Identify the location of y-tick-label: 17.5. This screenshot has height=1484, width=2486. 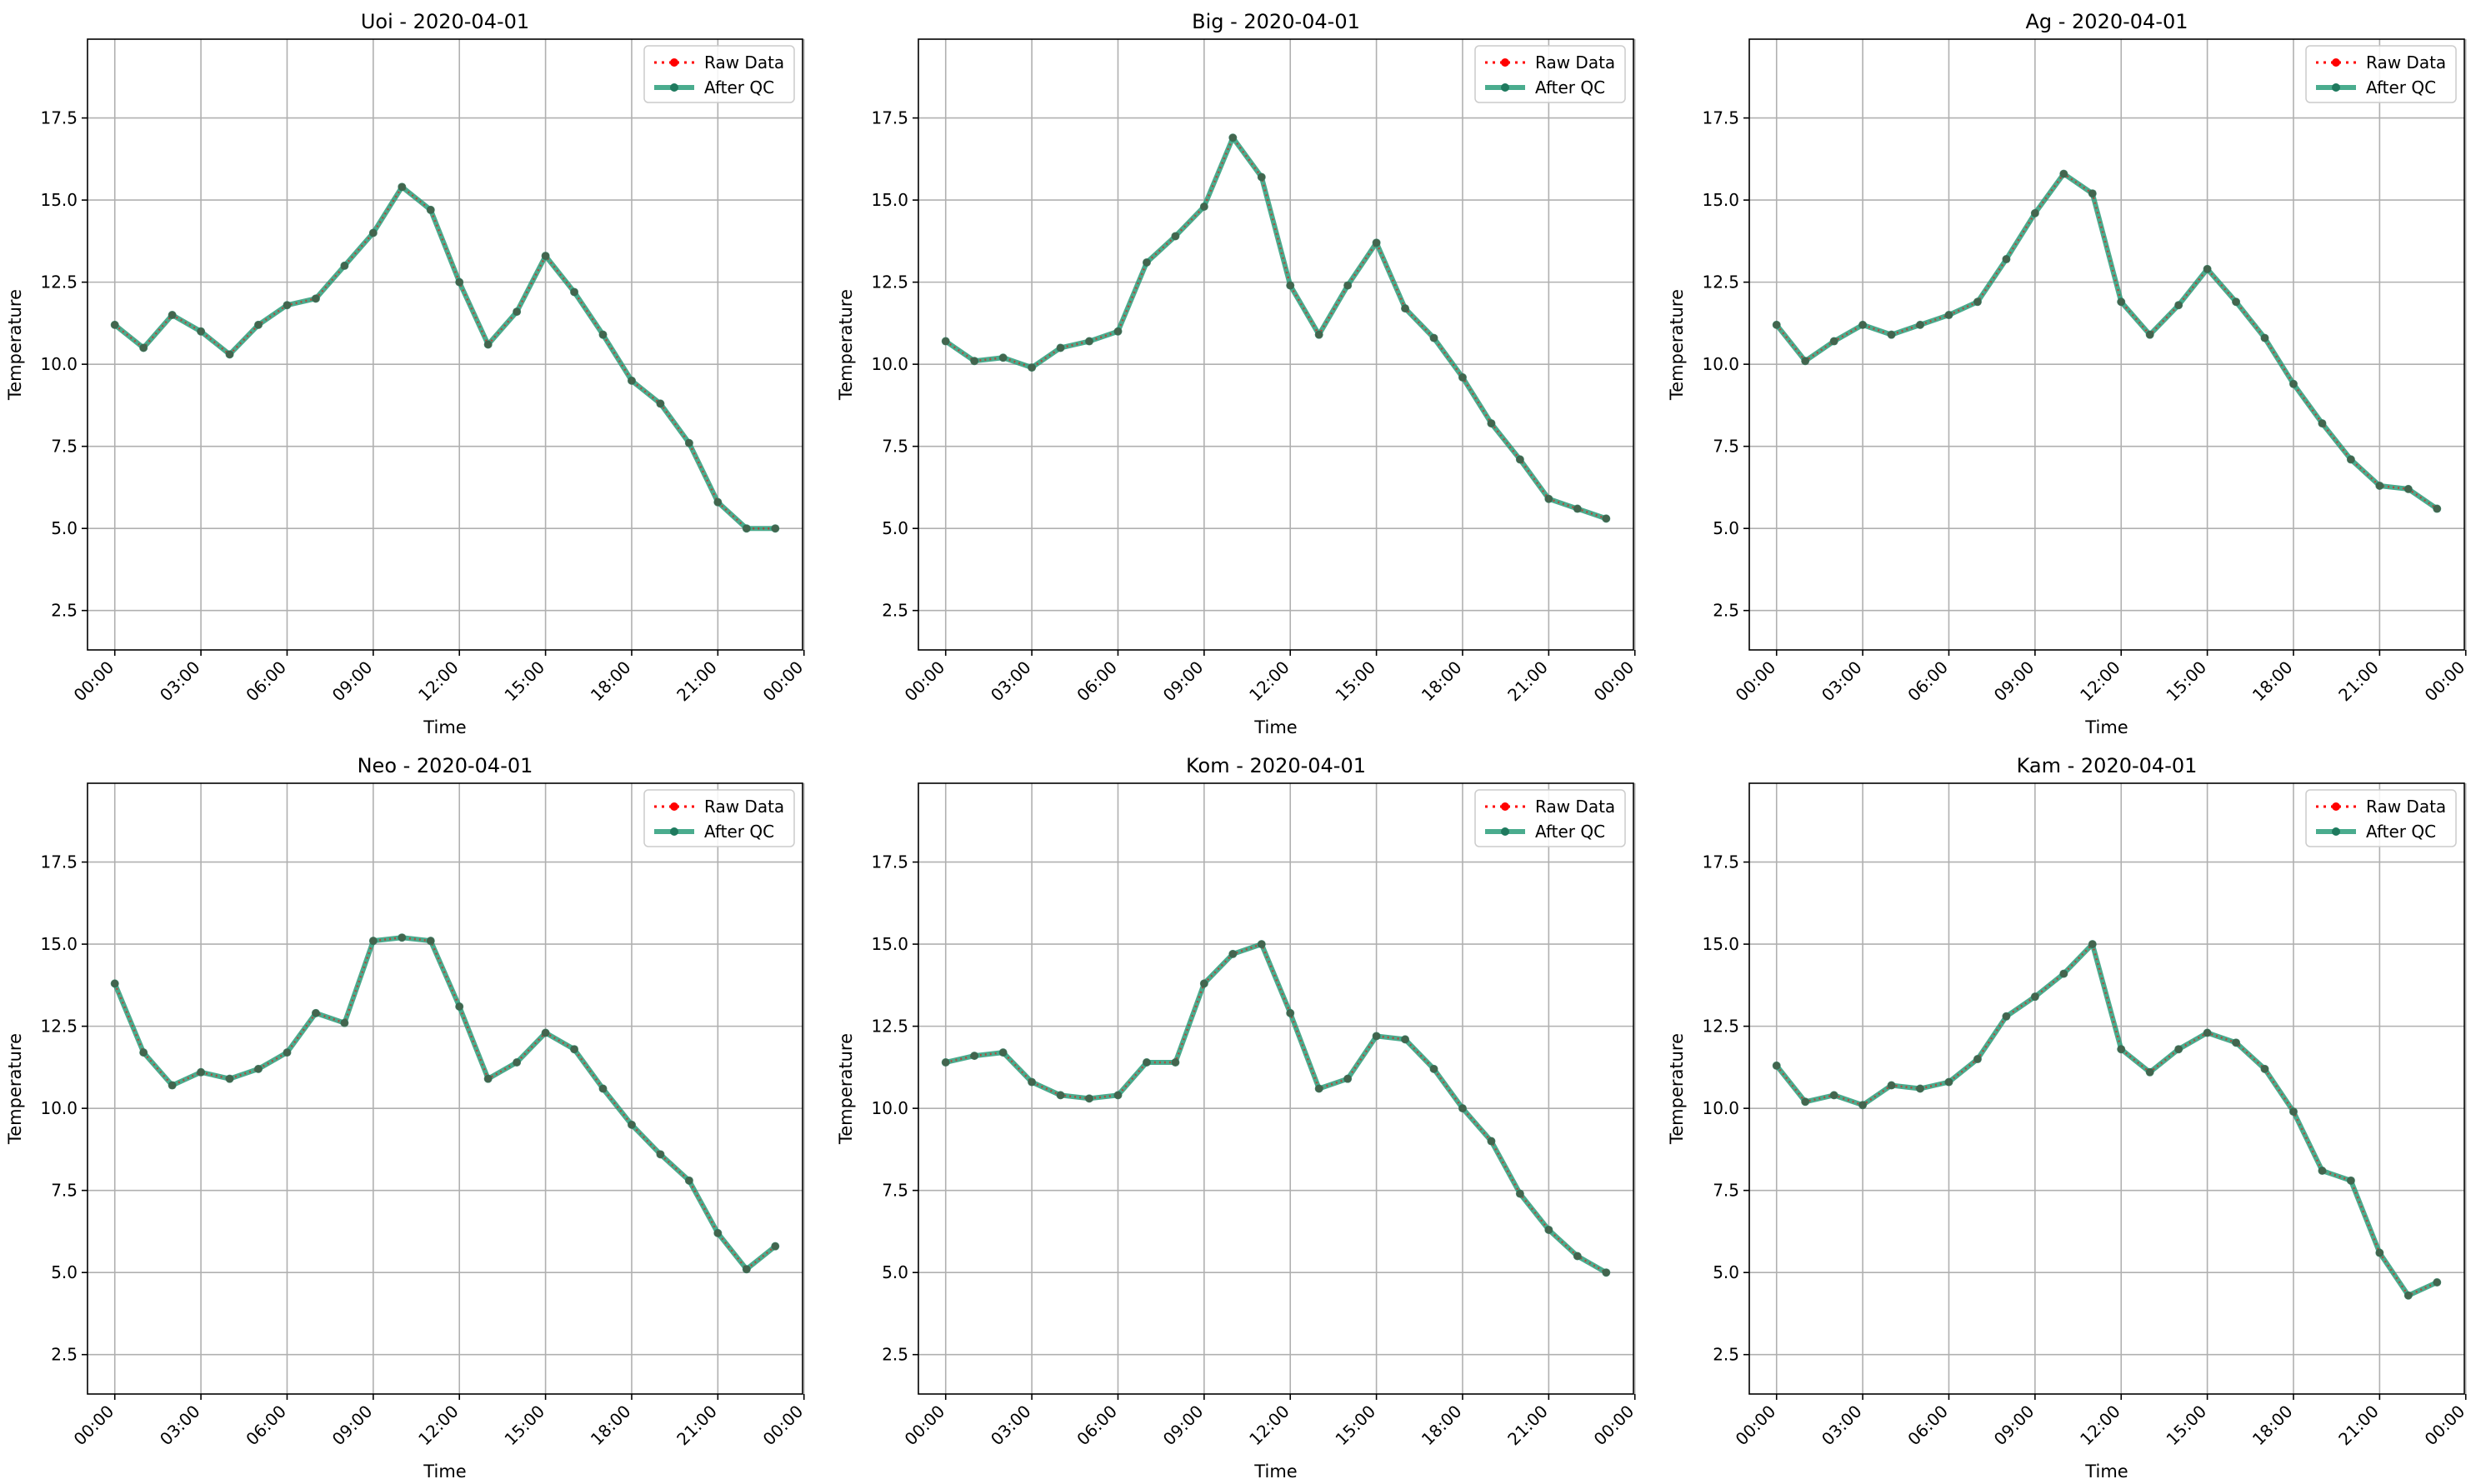
(890, 862).